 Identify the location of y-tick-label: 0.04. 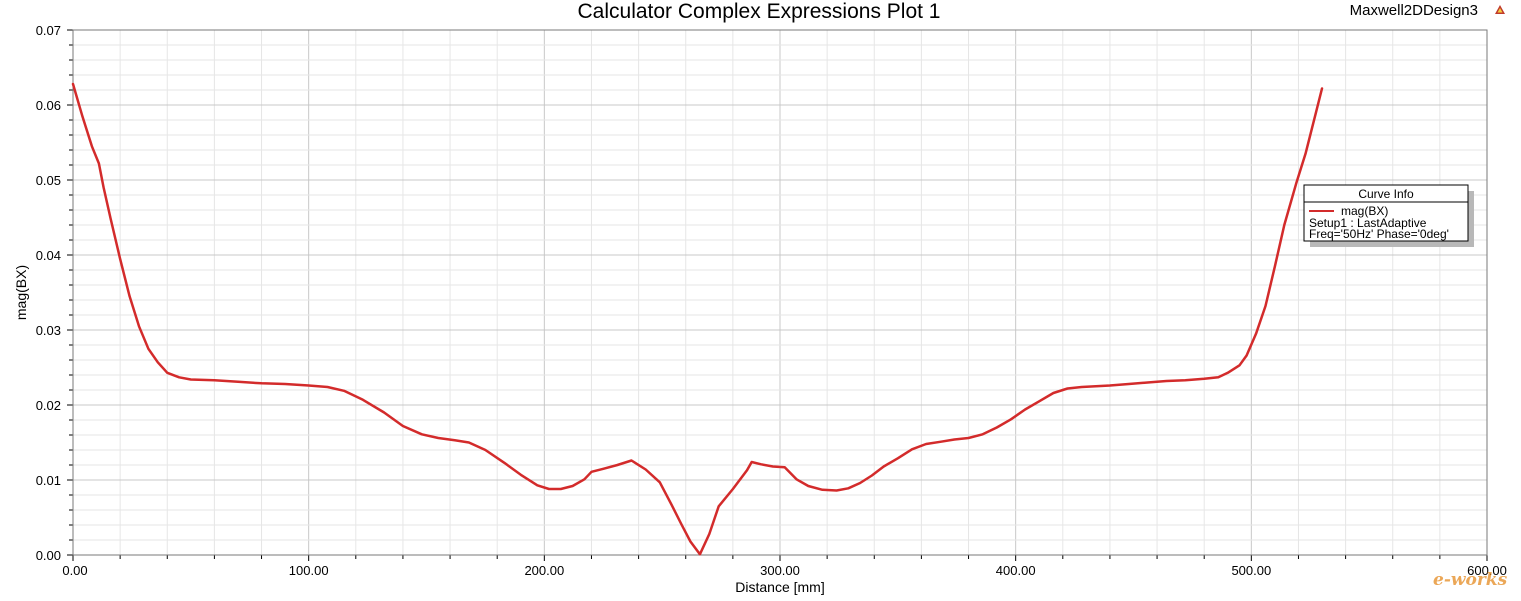
(48, 255).